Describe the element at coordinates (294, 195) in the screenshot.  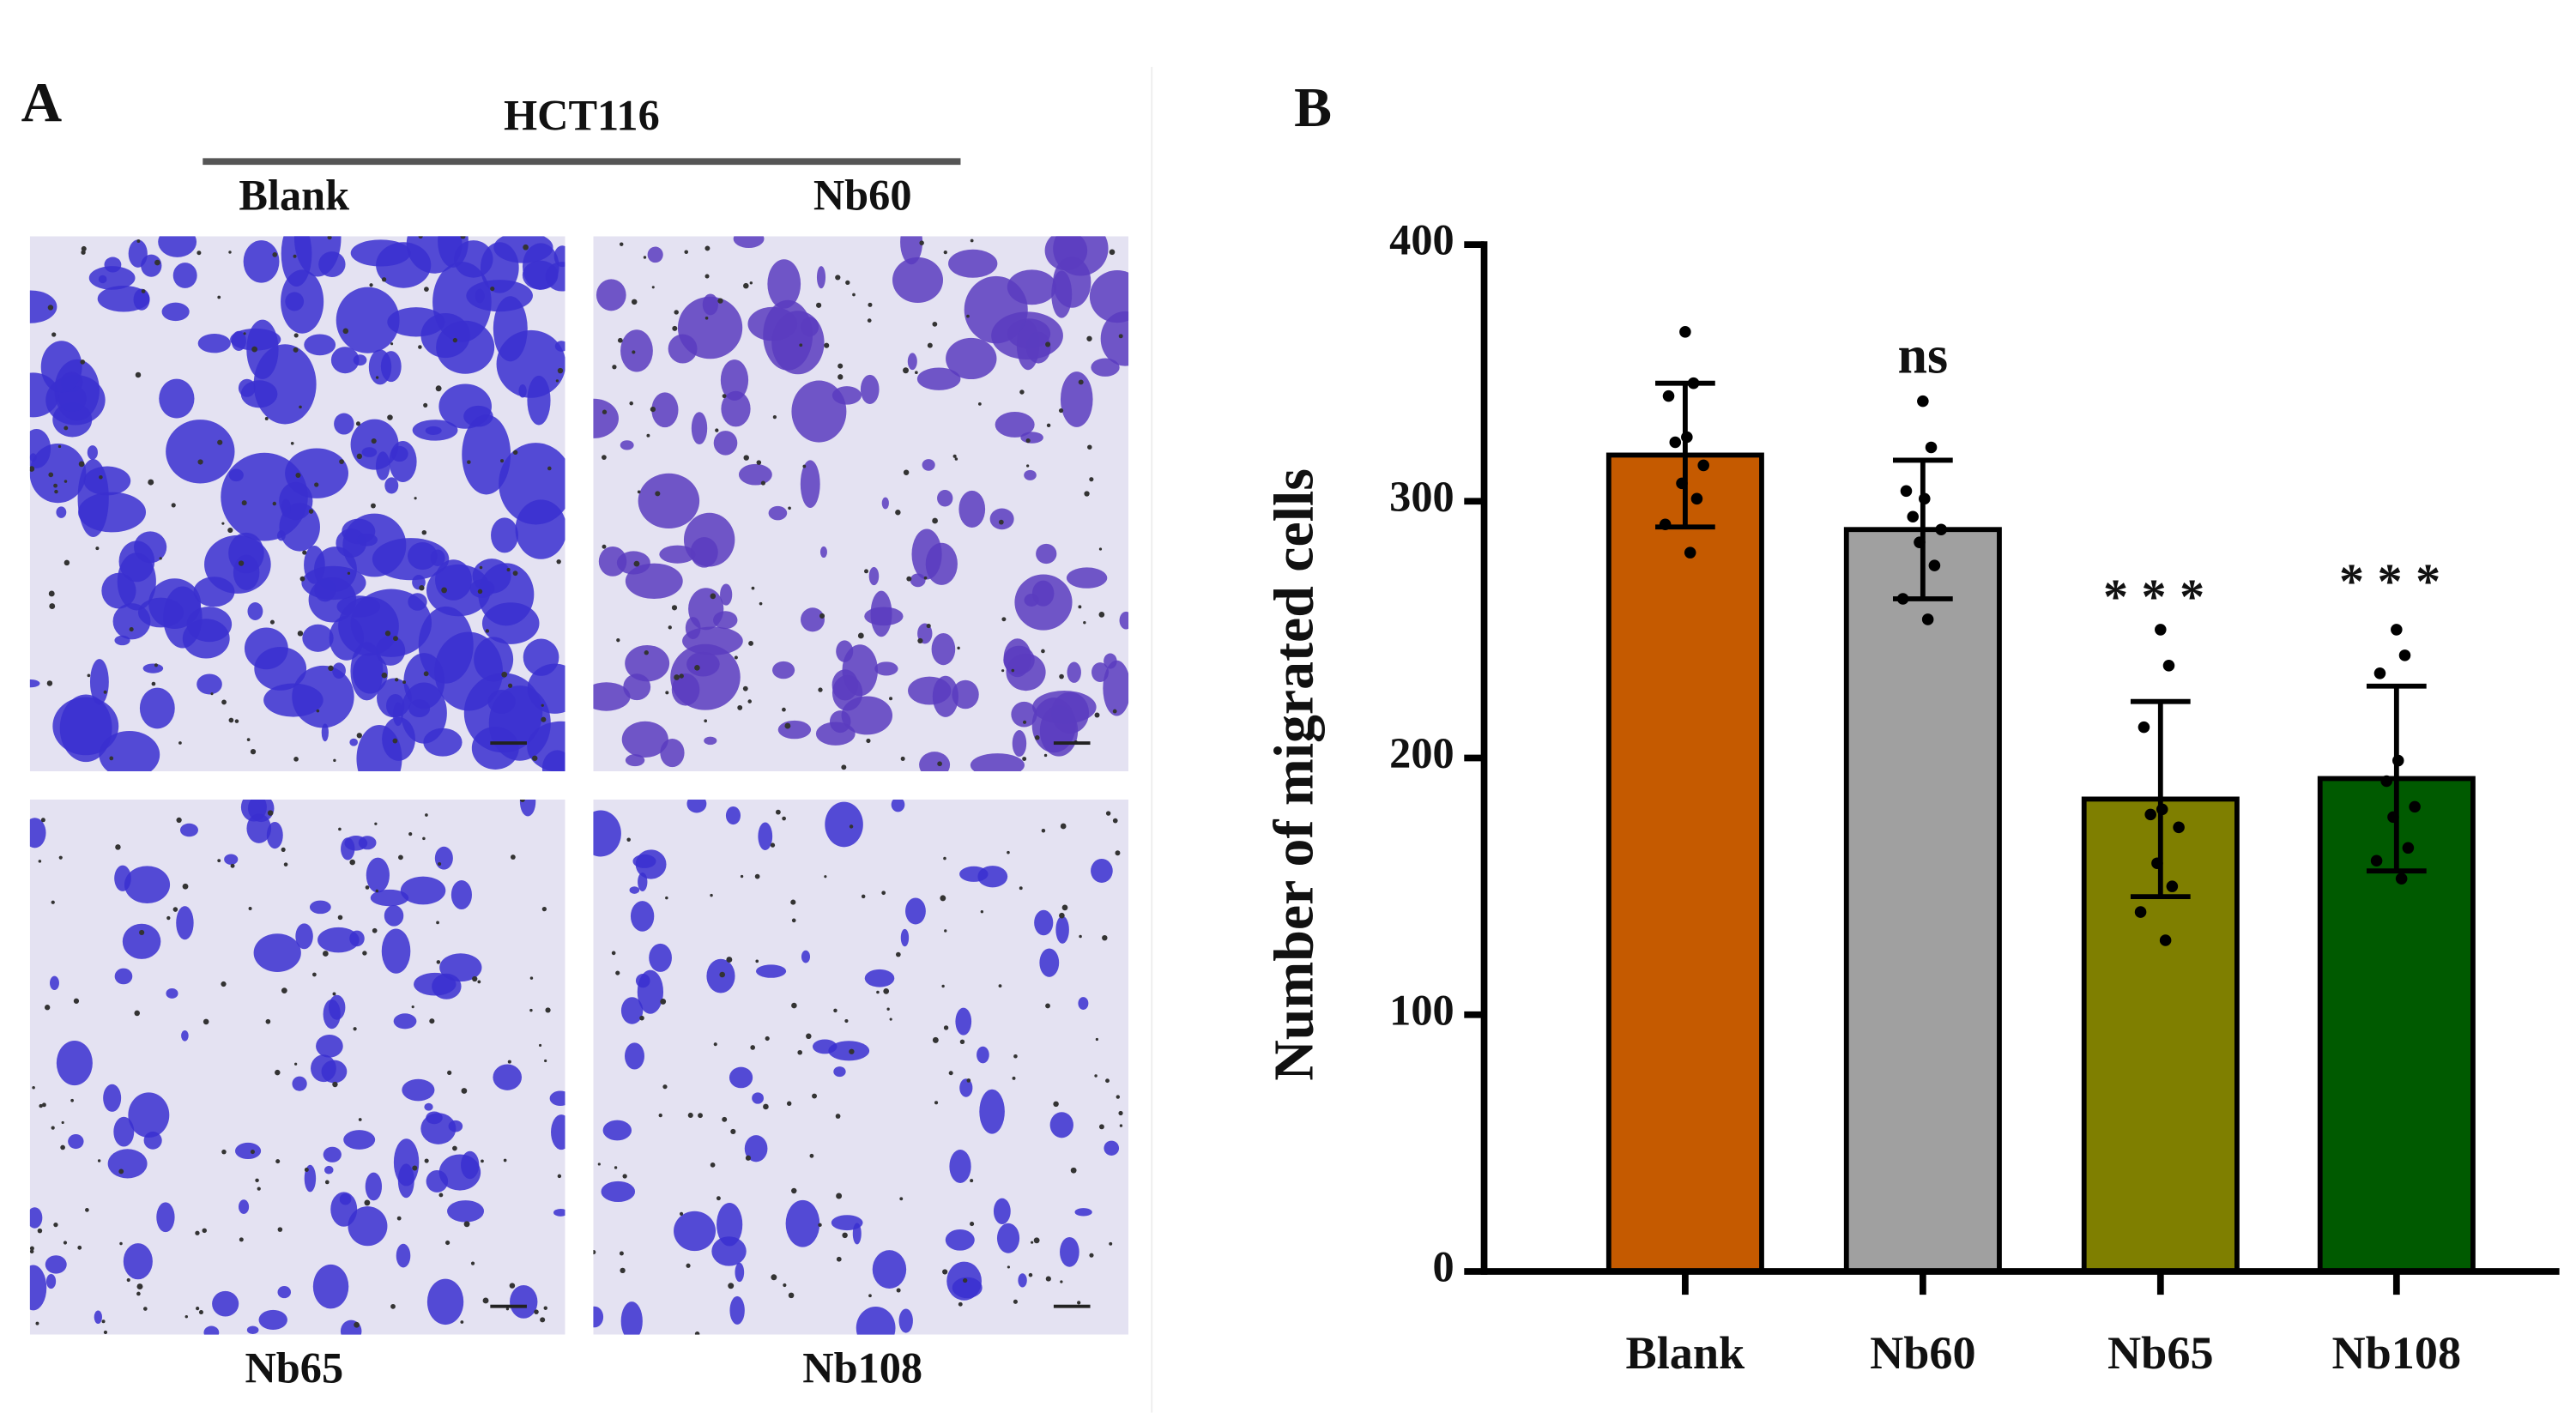
I see `image-label: Blank` at that location.